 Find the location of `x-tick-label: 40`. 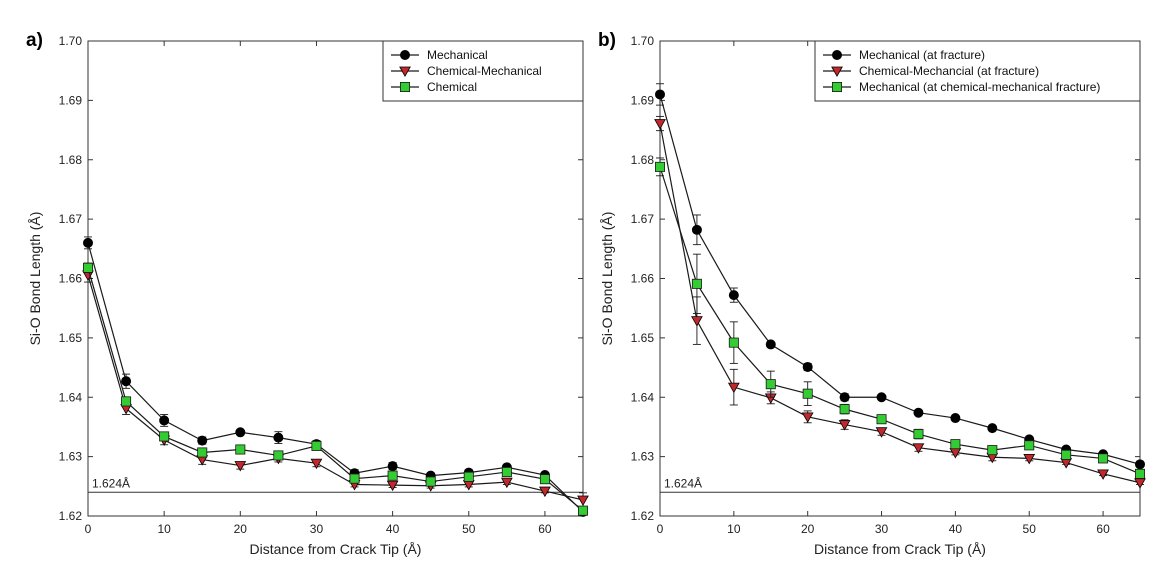

x-tick-label: 40 is located at coordinates (393, 529).